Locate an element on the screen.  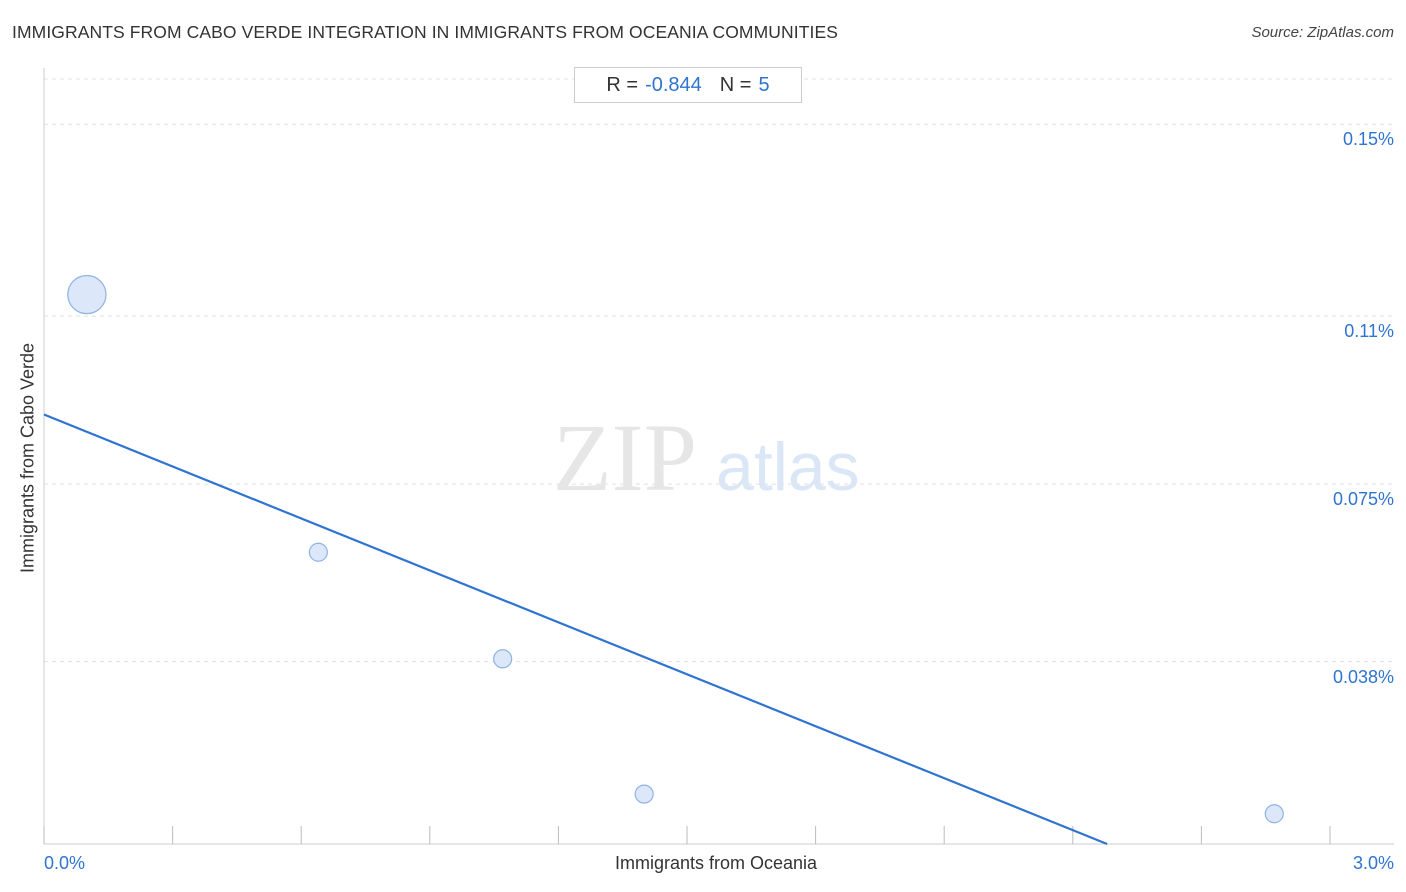
r-value: -0.844 is located at coordinates (673, 84).